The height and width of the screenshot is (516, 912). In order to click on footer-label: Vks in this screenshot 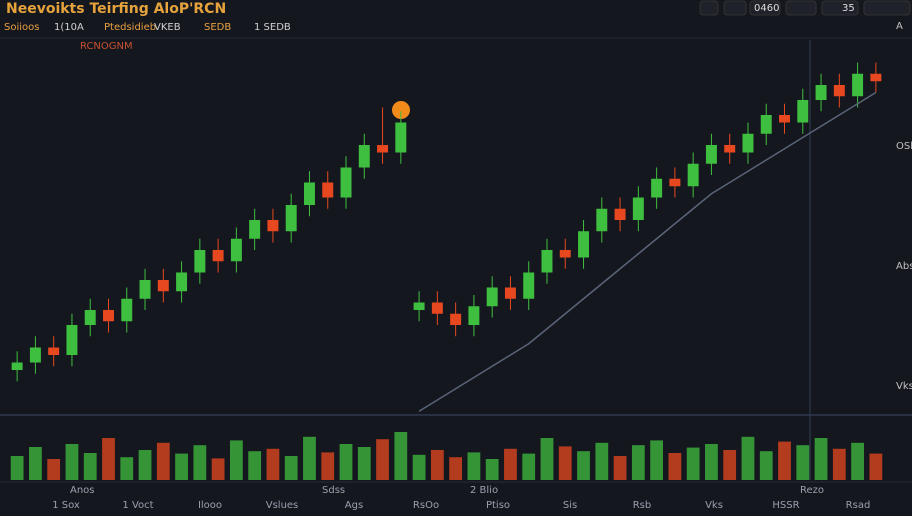, I will do `click(714, 505)`.